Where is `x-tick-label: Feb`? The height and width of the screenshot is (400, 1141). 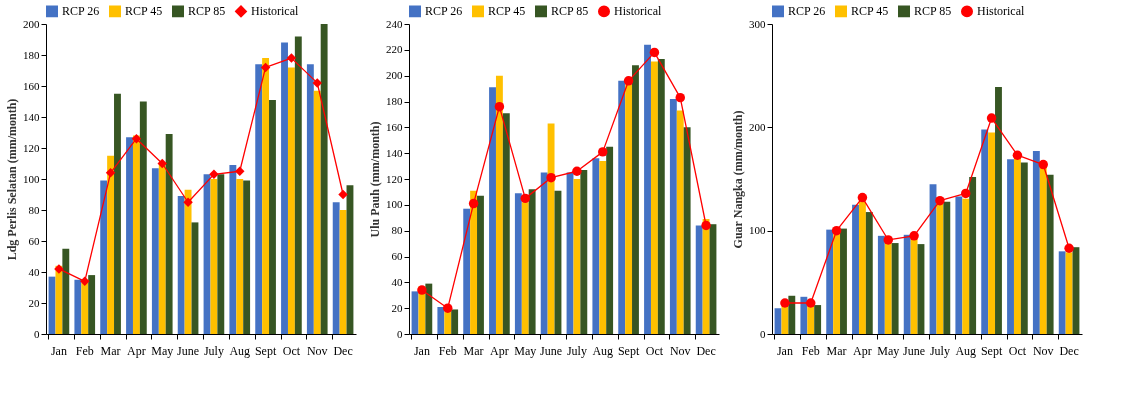 x-tick-label: Feb is located at coordinates (84, 350).